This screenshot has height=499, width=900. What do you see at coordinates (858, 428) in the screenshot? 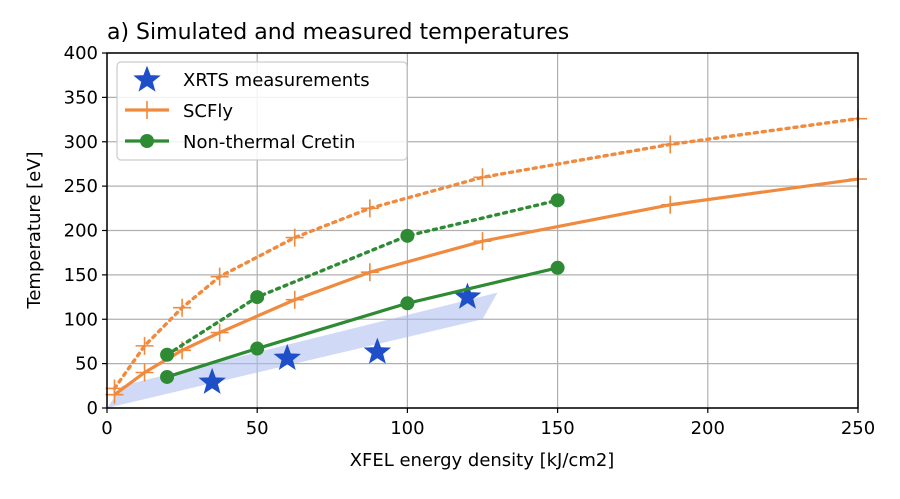
I see `x-tick-label: 250` at bounding box center [858, 428].